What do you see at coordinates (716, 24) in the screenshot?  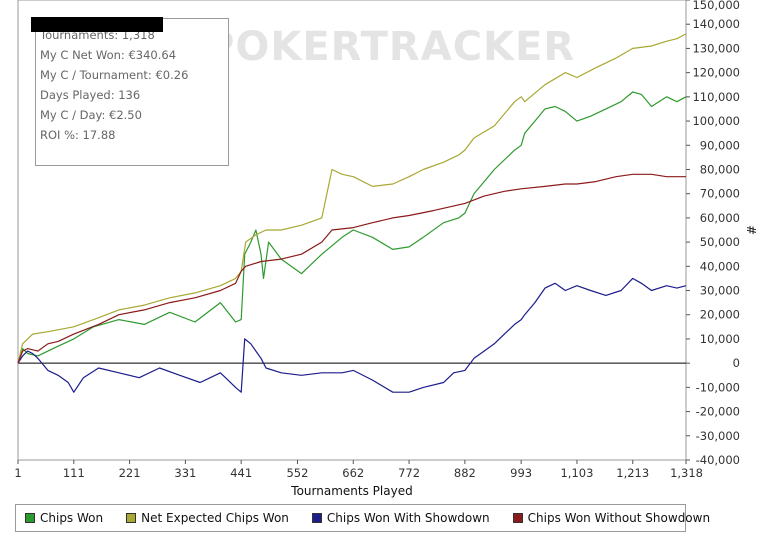 I see `y-tick-label: 140,000` at bounding box center [716, 24].